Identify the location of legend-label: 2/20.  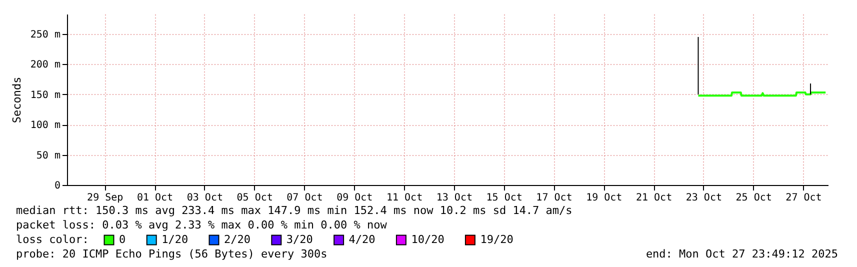
(237, 239).